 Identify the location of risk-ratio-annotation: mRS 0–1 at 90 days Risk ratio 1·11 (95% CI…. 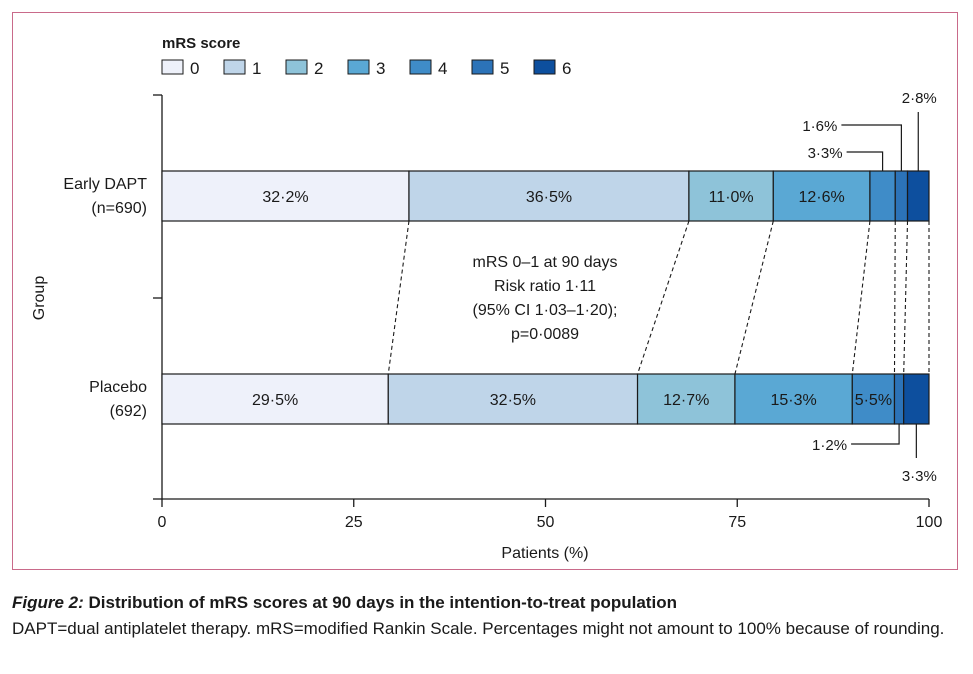
(545, 298).